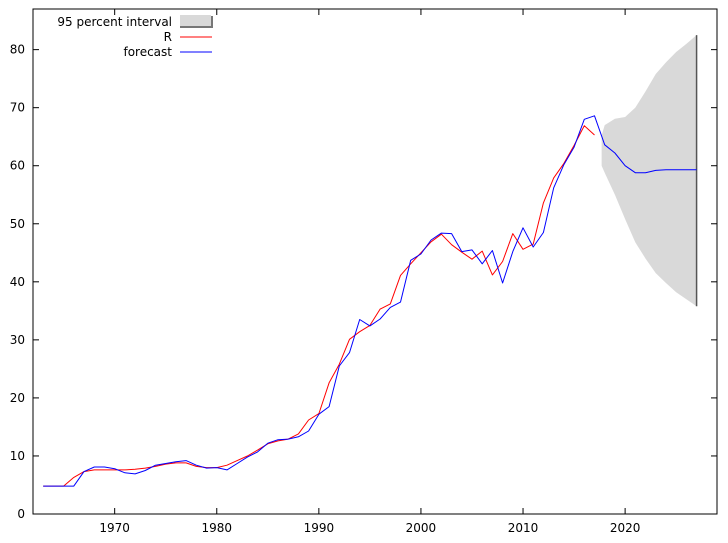 The width and height of the screenshot is (728, 543). I want to click on legend-band-swatch, so click(195, 20).